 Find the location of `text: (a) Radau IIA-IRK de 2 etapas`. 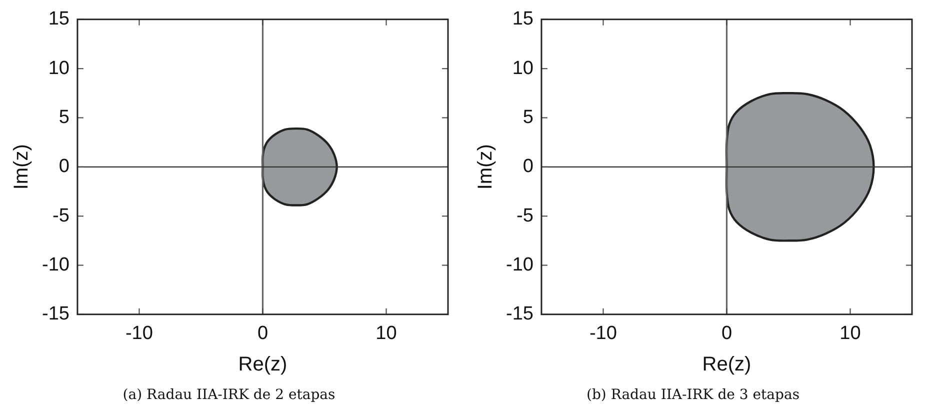

text: (a) Radau IIA-IRK de 2 etapas is located at coordinates (229, 395).